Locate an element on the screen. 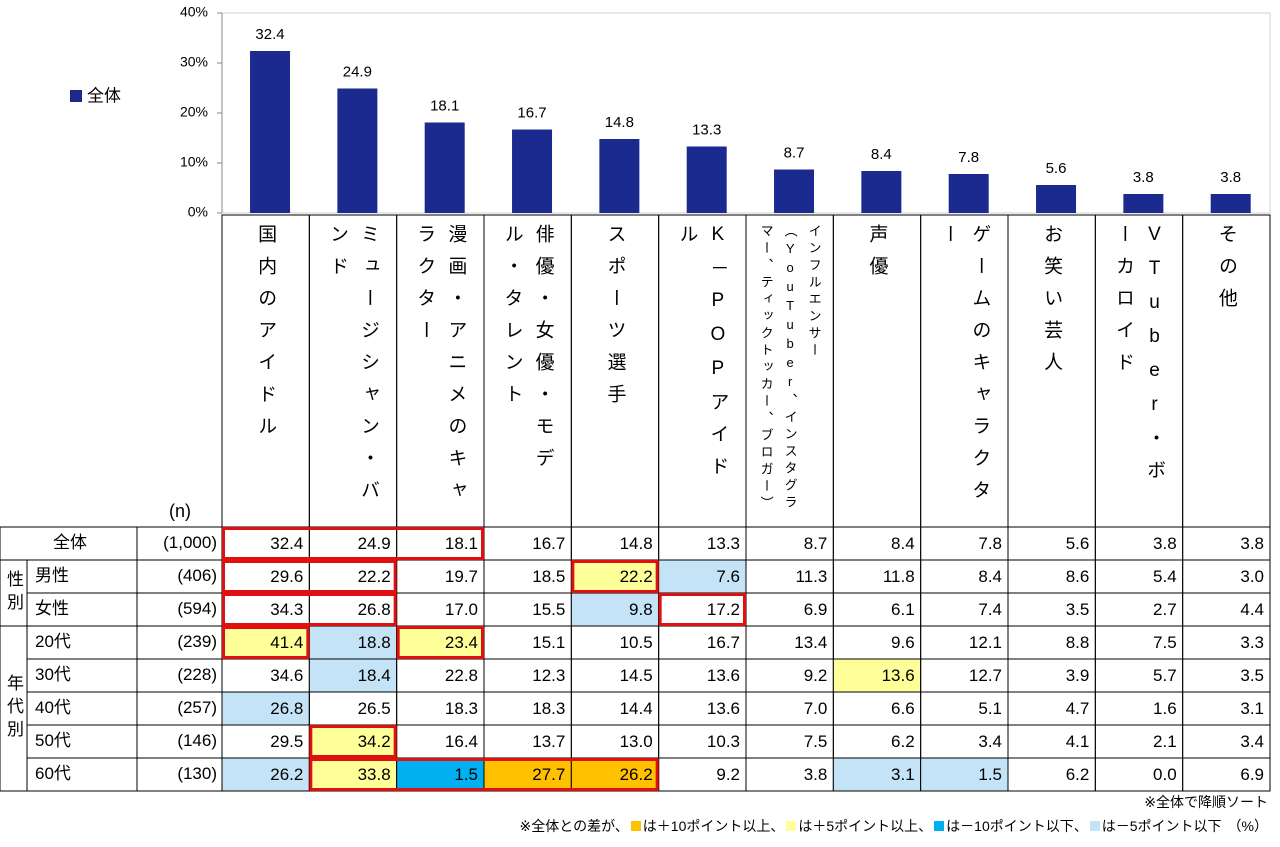  table-value: 15.5 is located at coordinates (548, 609).